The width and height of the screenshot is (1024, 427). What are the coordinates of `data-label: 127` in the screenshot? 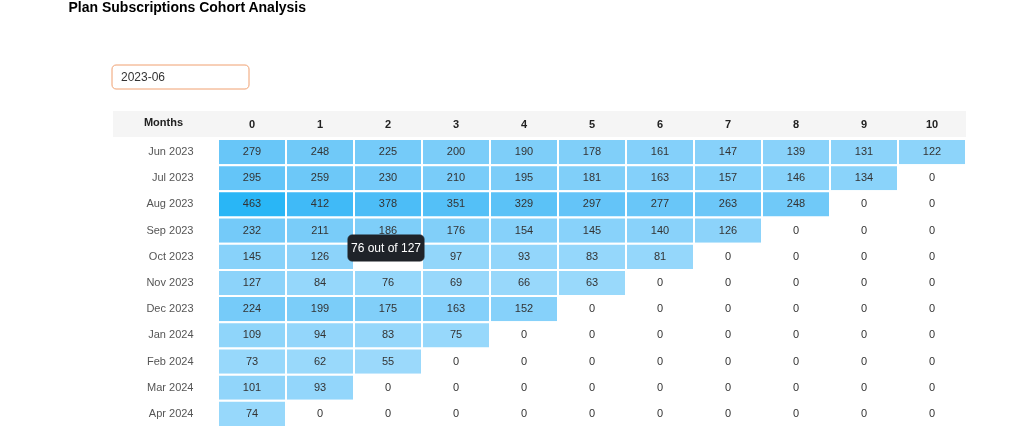 It's located at (252, 282).